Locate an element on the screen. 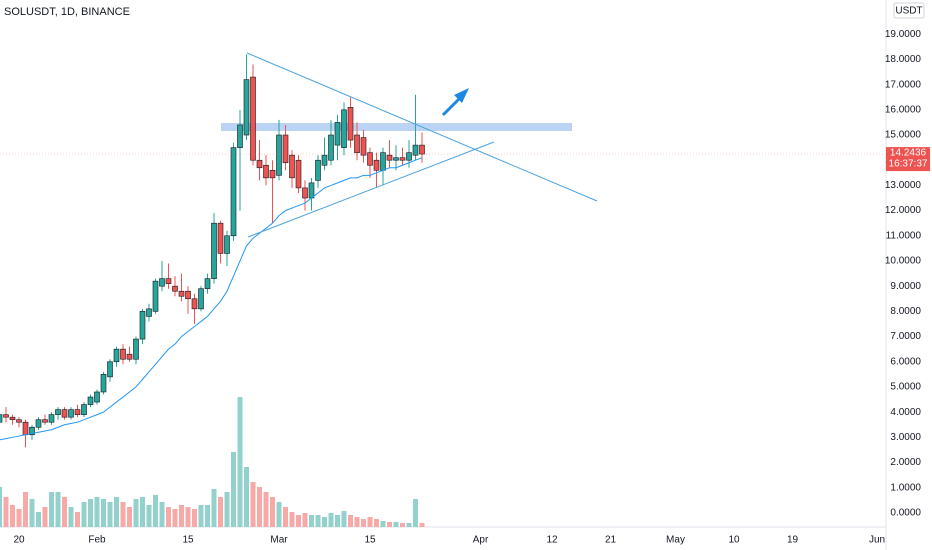 The image size is (932, 550). arrow-shaft is located at coordinates (451, 106).